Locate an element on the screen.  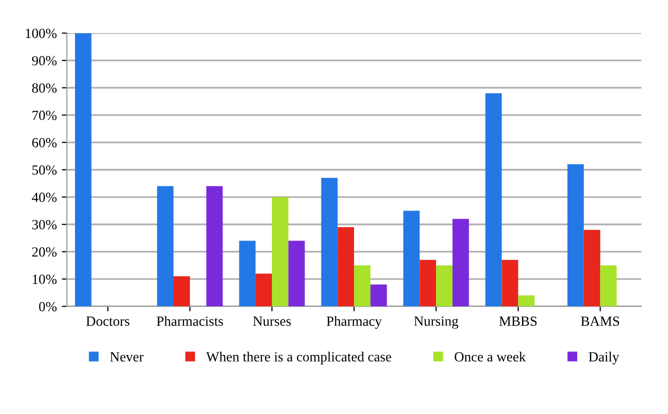
y-tick-label: 0% is located at coordinates (48, 307).